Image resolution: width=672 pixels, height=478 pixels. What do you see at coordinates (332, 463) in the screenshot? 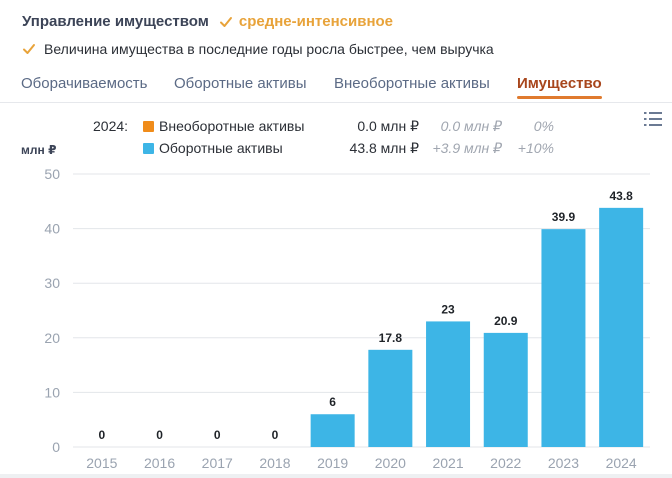
I see `x-tick-label: 2019` at bounding box center [332, 463].